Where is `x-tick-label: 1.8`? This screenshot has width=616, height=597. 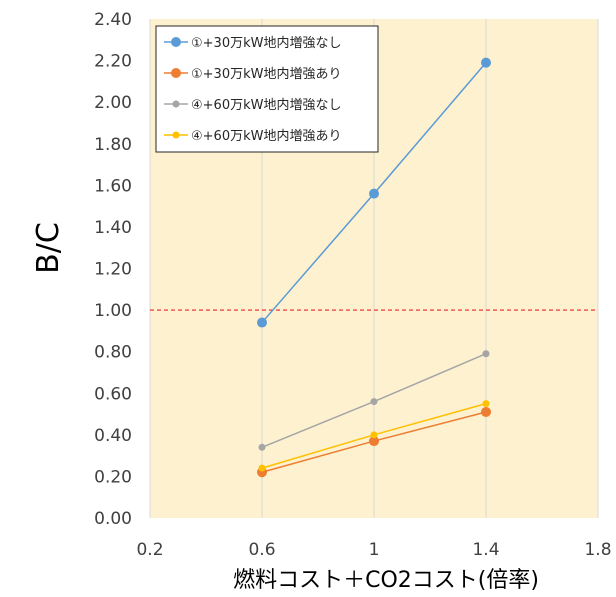 x-tick-label: 1.8 is located at coordinates (597, 550).